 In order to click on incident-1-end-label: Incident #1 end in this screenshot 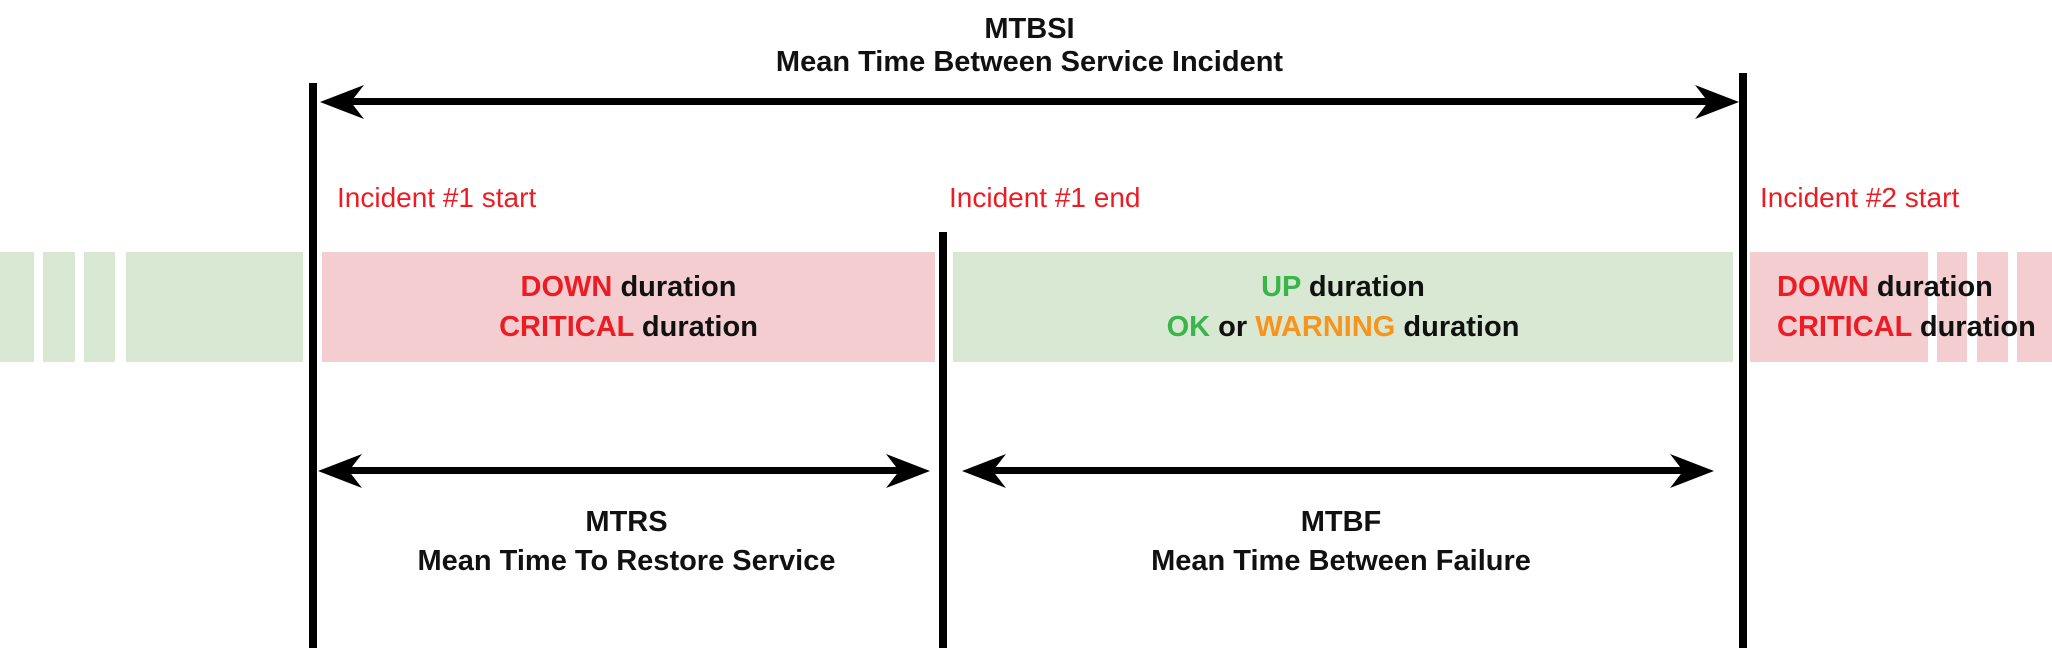, I will do `click(1045, 197)`.